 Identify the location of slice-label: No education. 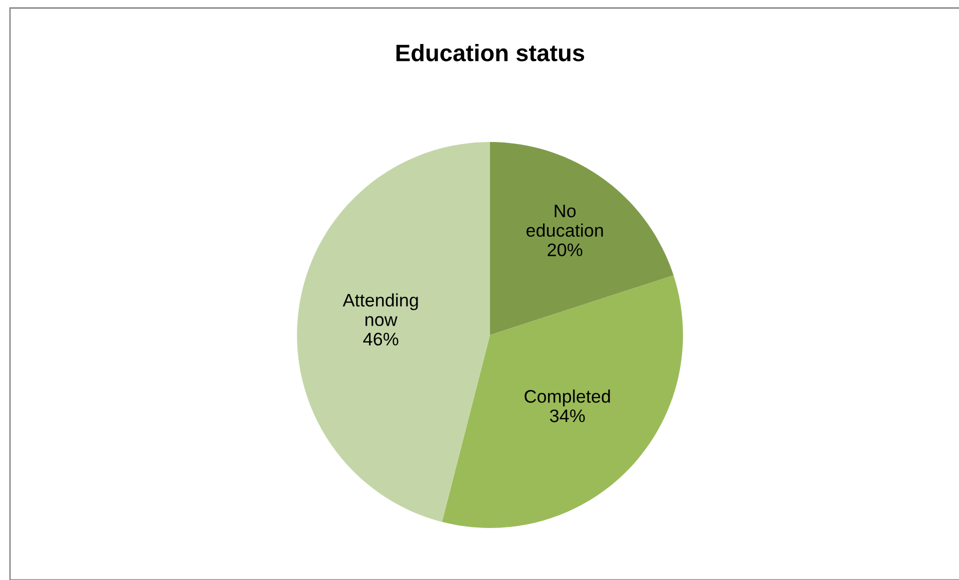
(564, 220).